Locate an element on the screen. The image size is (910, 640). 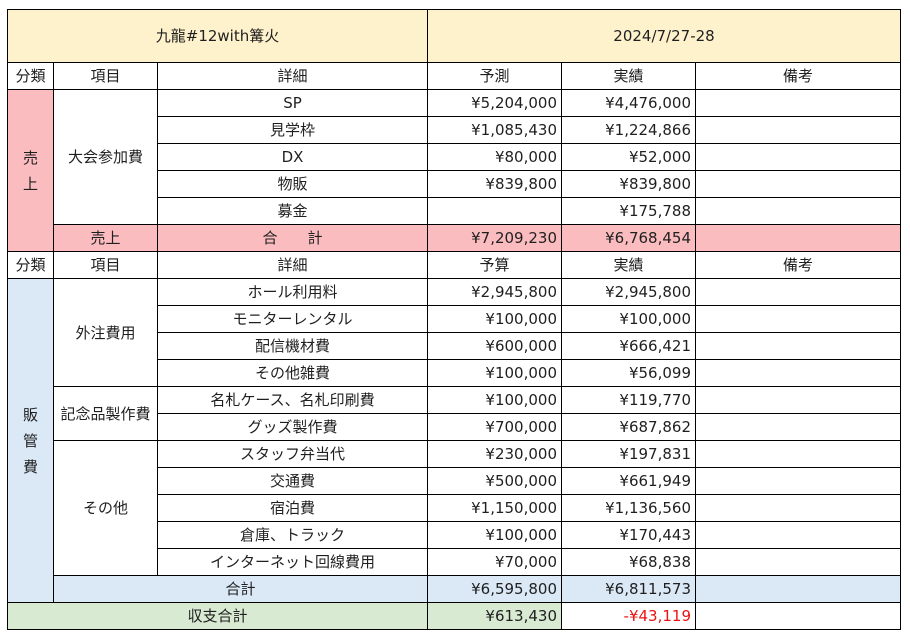
budget-cell: ¥2,945,800 is located at coordinates (494, 292).